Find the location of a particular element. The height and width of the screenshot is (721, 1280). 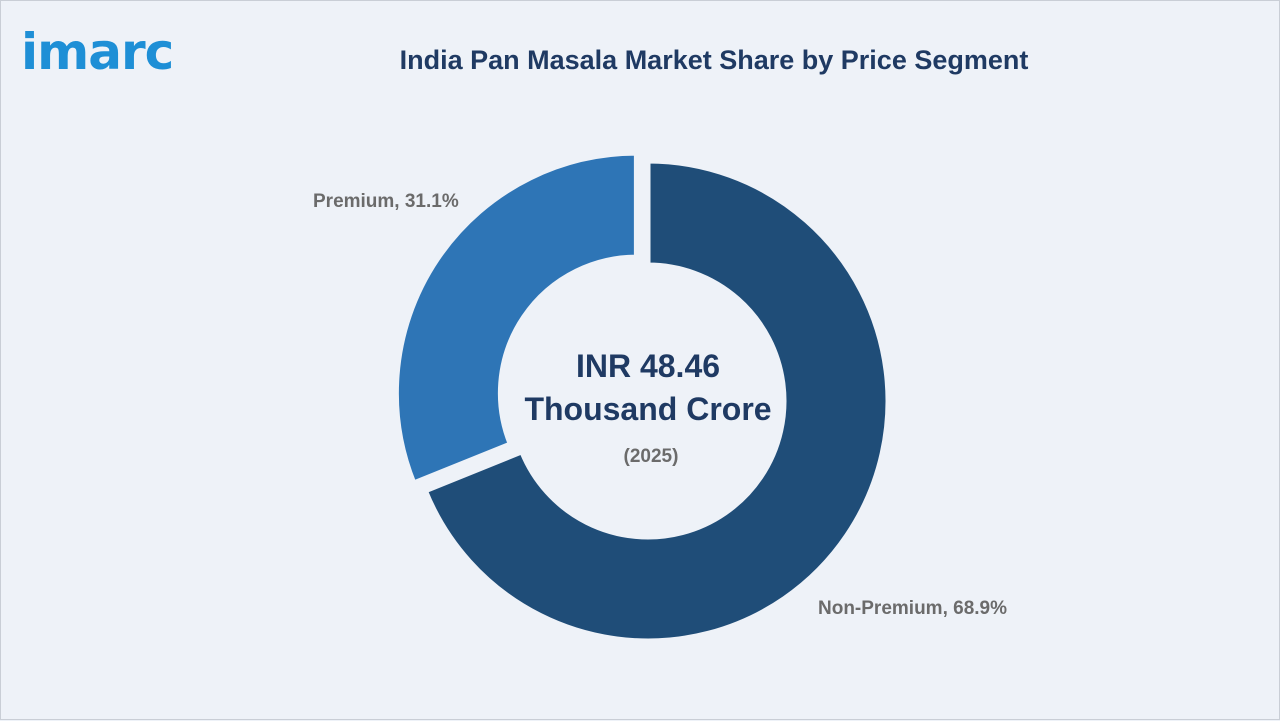

slice-label-premium: Premium, 31.1% is located at coordinates (386, 201).